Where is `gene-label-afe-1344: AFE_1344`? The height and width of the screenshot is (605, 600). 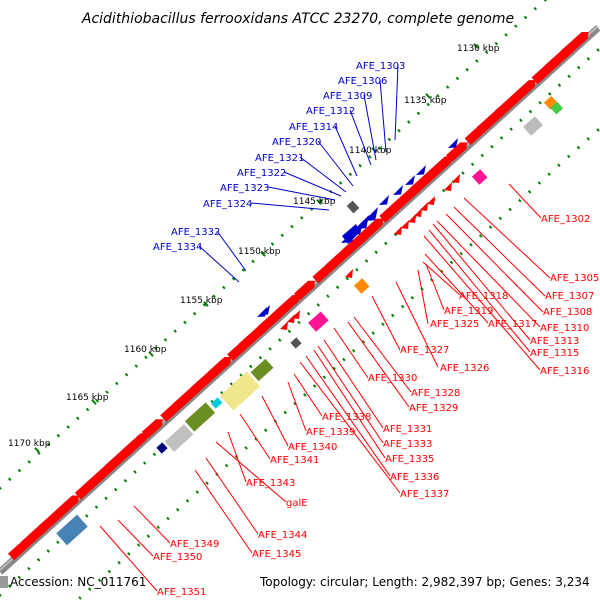
gene-label-afe-1344: AFE_1344 is located at coordinates (282, 535).